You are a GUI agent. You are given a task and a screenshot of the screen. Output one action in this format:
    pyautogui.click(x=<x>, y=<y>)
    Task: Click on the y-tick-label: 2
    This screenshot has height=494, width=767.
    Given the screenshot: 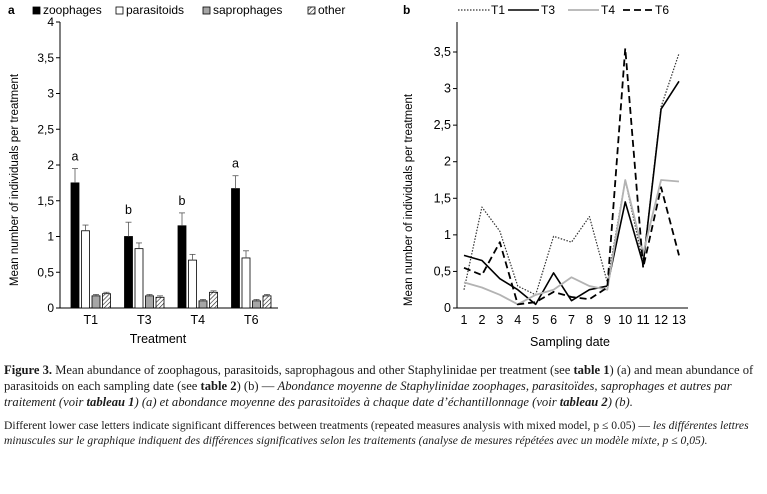 What is the action you would take?
    pyautogui.click(x=50, y=165)
    